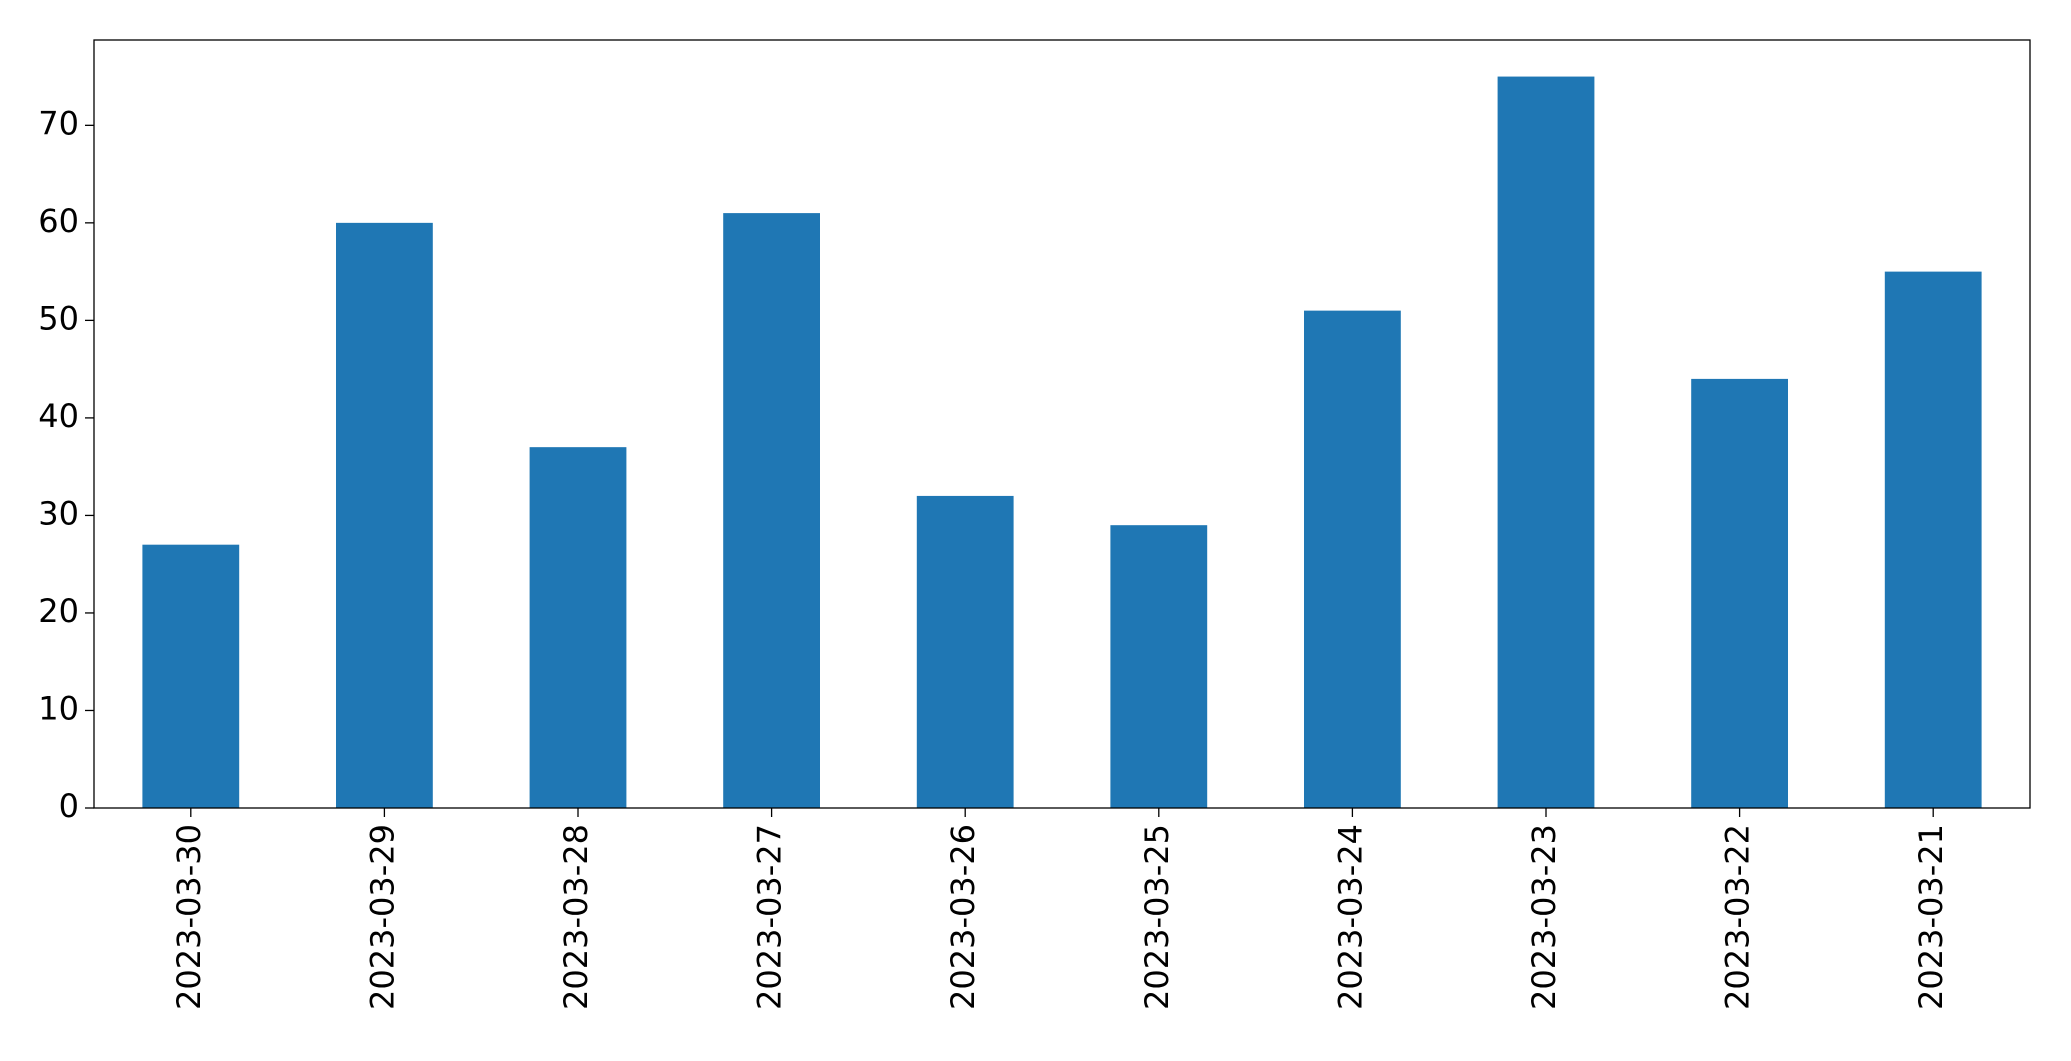 The width and height of the screenshot is (2071, 1061). Describe the element at coordinates (58, 123) in the screenshot. I see `y-tick-label: 70` at that location.